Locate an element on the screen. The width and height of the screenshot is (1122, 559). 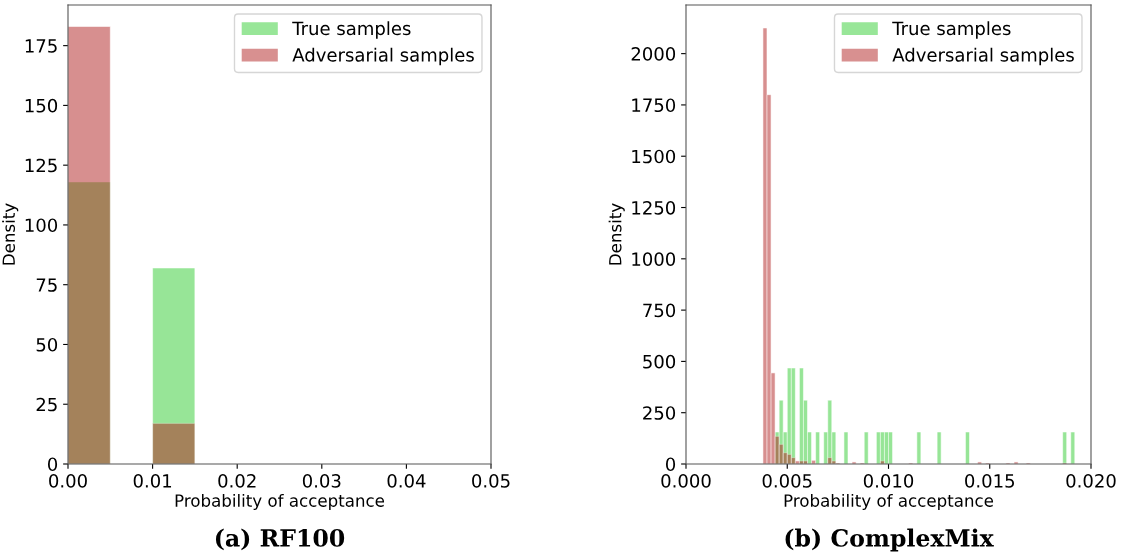
x-tick-label: 0.010 is located at coordinates (888, 481).